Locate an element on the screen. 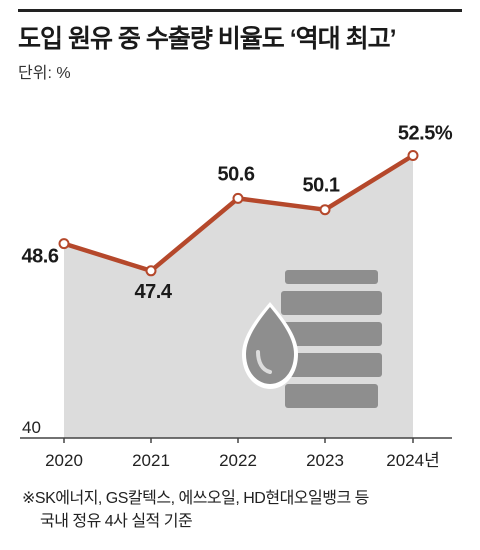 Image resolution: width=480 pixels, height=550 pixels. data-label: 50.1 is located at coordinates (321, 186).